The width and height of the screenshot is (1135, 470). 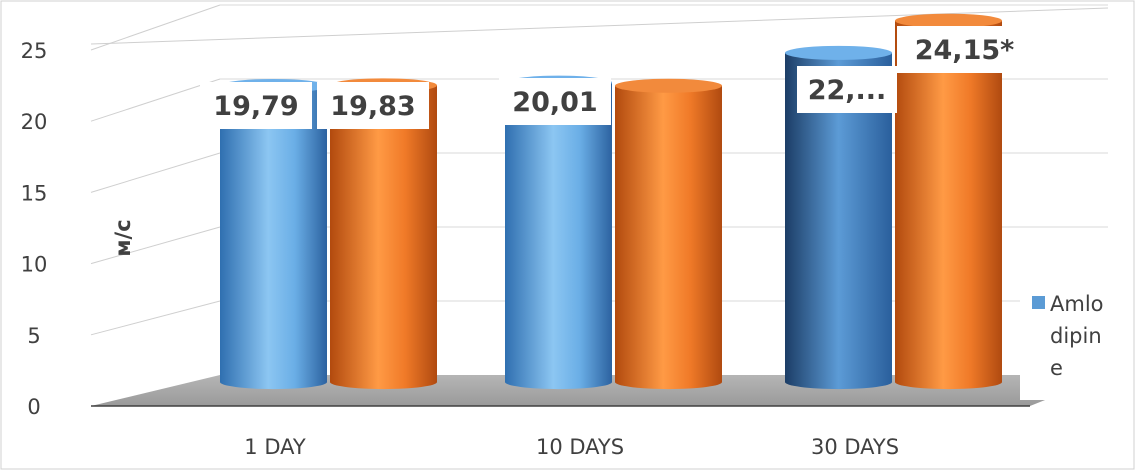 I want to click on y-tick-label: 25, so click(x=34, y=51).